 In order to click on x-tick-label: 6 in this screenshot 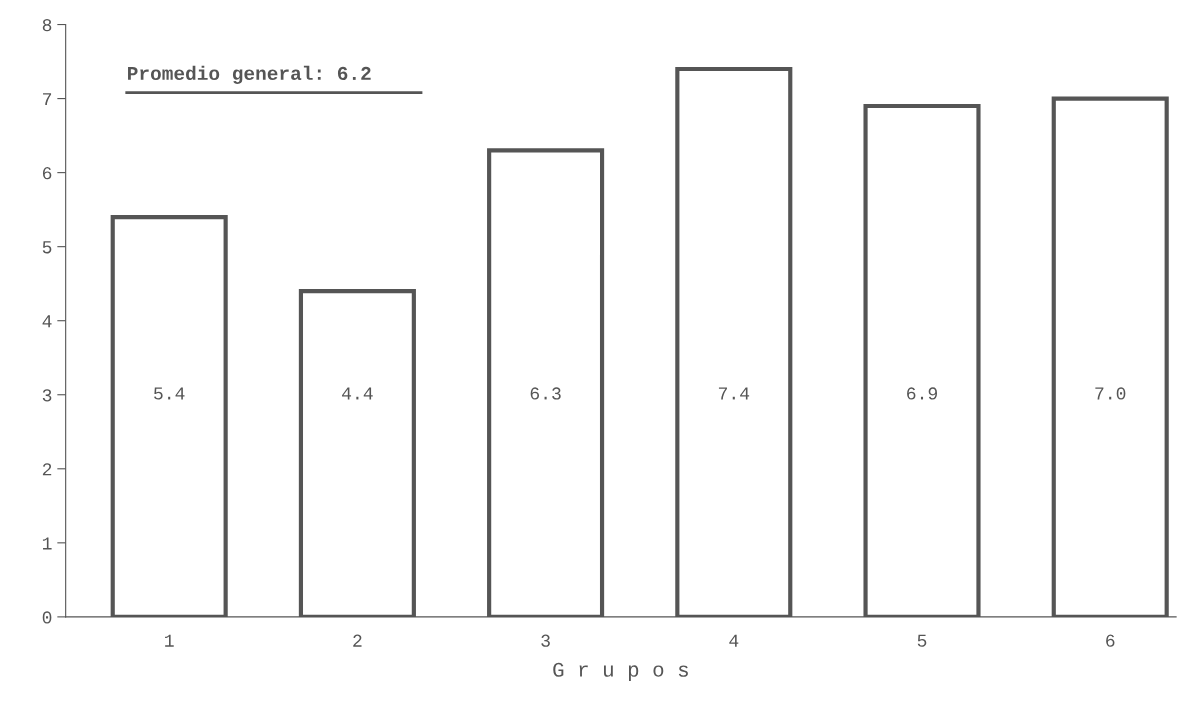, I will do `click(1110, 640)`.